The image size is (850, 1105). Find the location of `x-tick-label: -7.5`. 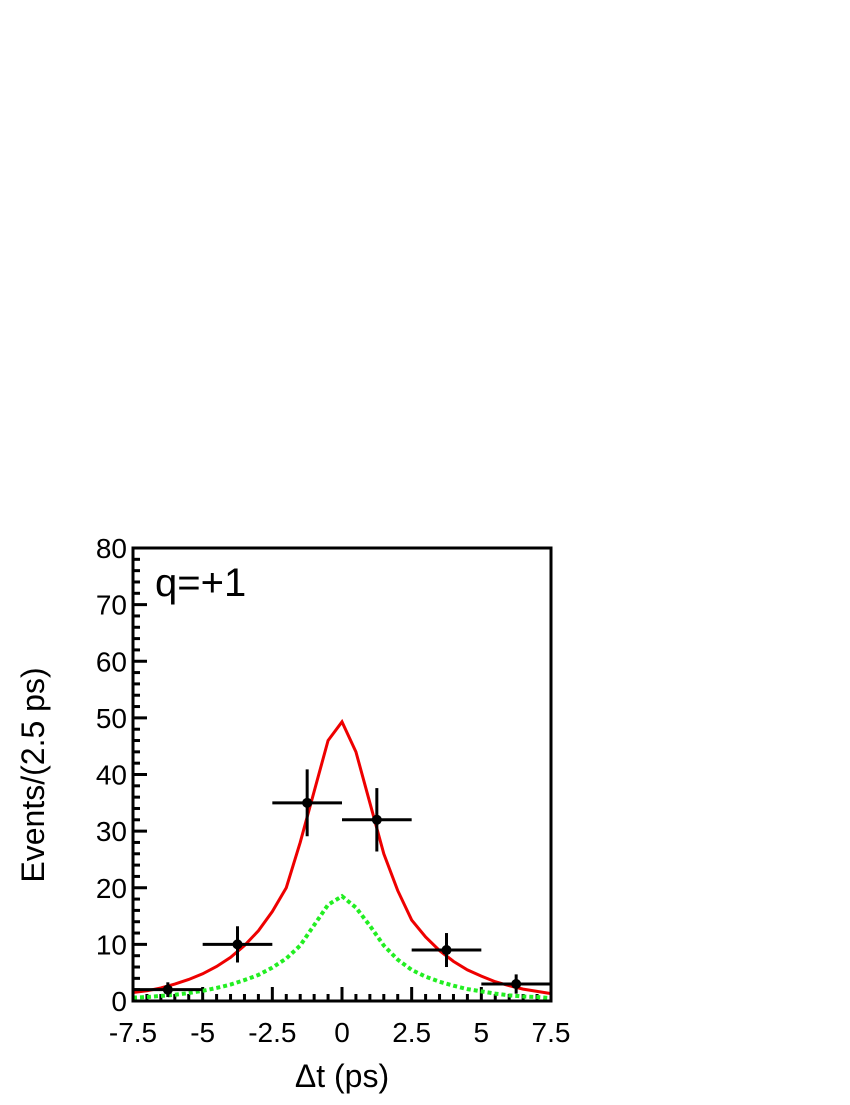

x-tick-label: -7.5 is located at coordinates (133, 1032).